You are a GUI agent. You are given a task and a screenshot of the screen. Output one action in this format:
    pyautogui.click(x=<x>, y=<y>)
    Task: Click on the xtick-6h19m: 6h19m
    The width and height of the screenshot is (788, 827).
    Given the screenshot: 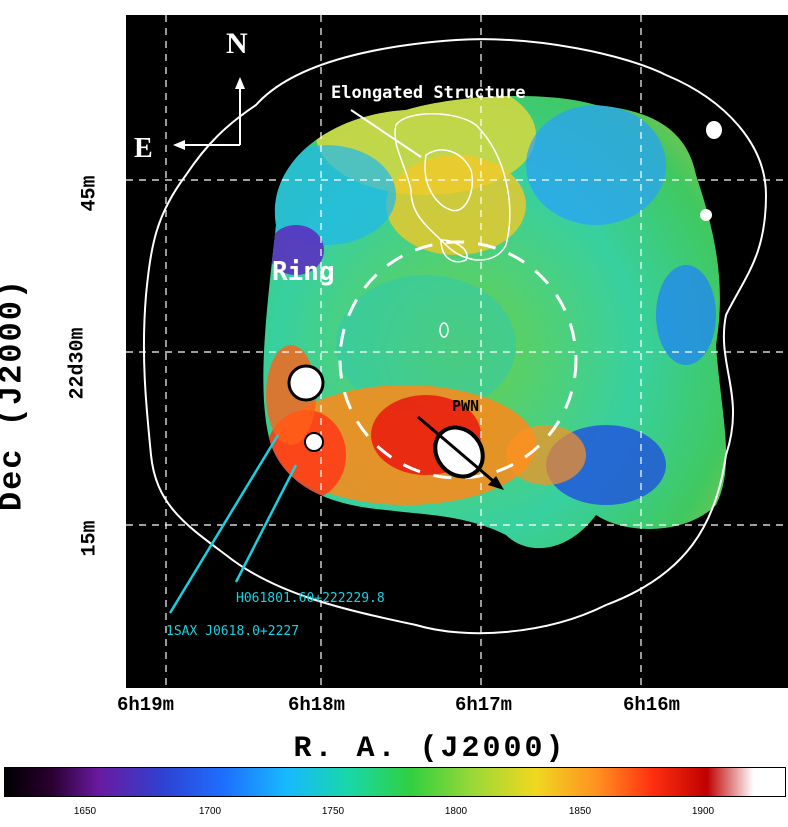 What is the action you would take?
    pyautogui.click(x=146, y=705)
    